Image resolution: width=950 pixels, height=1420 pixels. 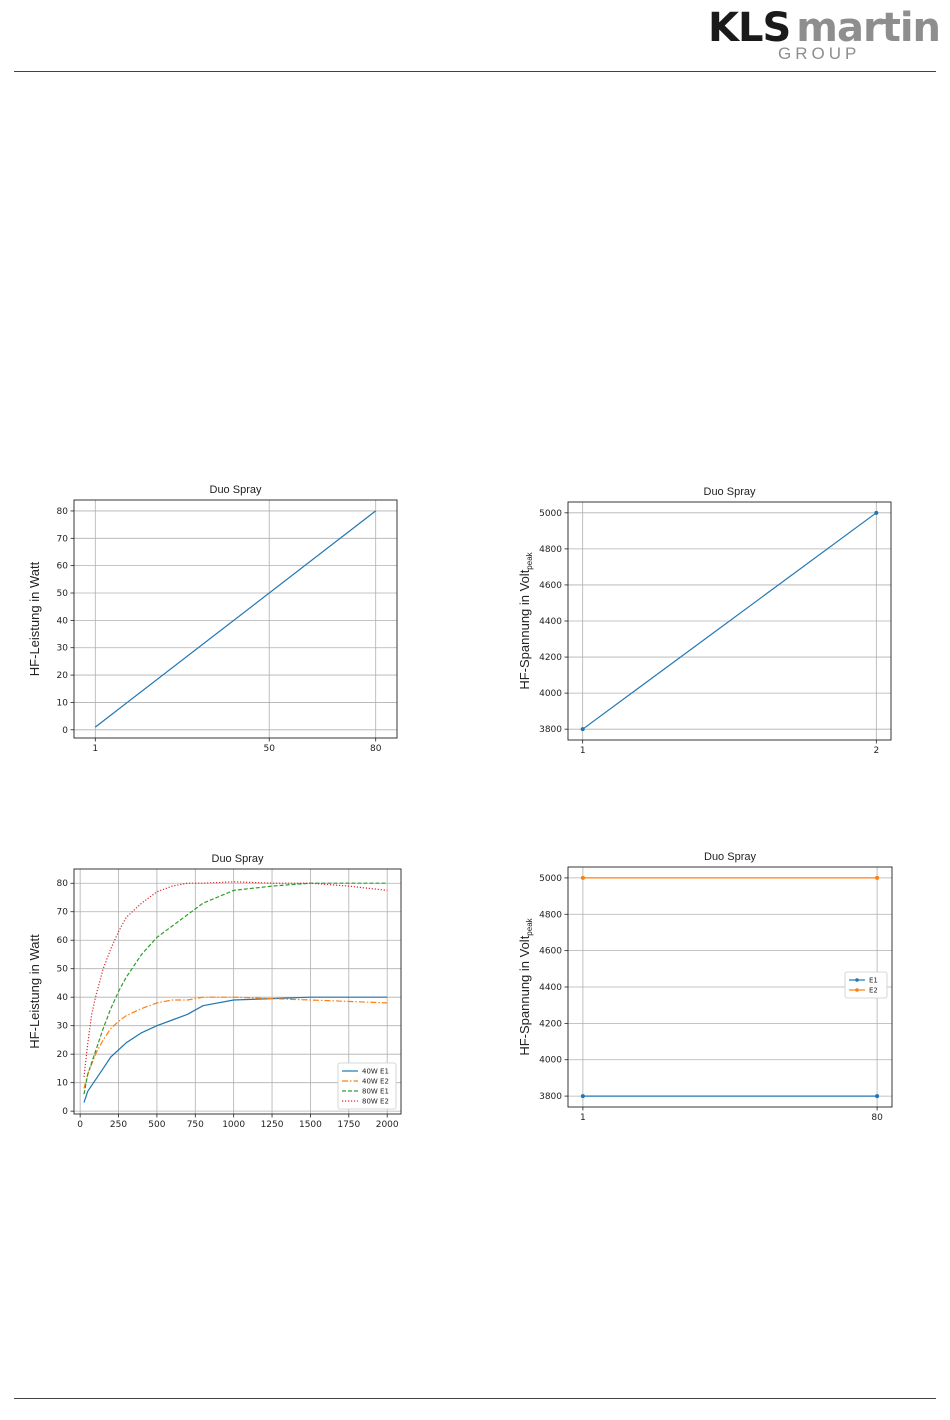 I want to click on x-tick-label: 2, so click(x=876, y=751).